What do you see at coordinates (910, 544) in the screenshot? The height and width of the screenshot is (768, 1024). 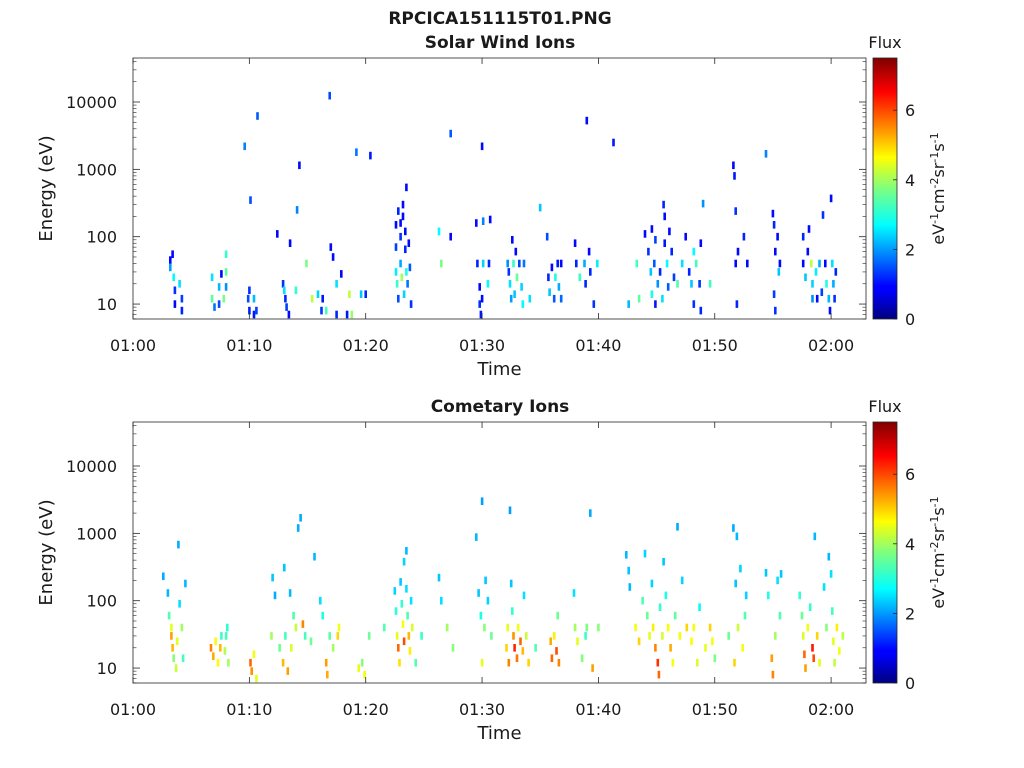 I see `colorbar-tick-label: 4` at bounding box center [910, 544].